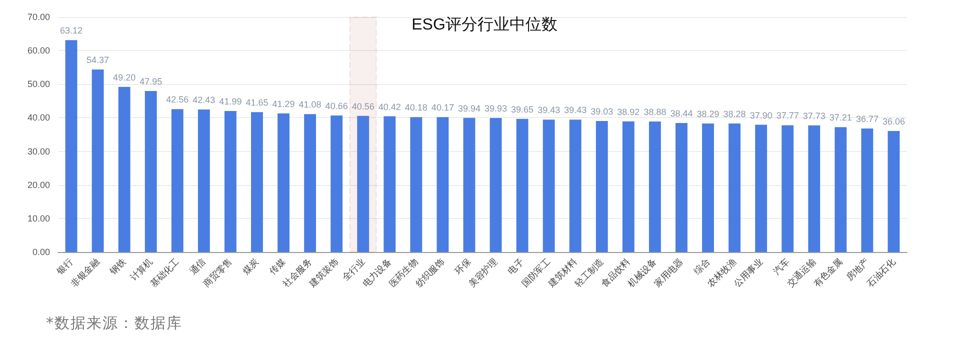  Describe the element at coordinates (310, 105) in the screenshot. I see `data-label: 41.08` at that location.